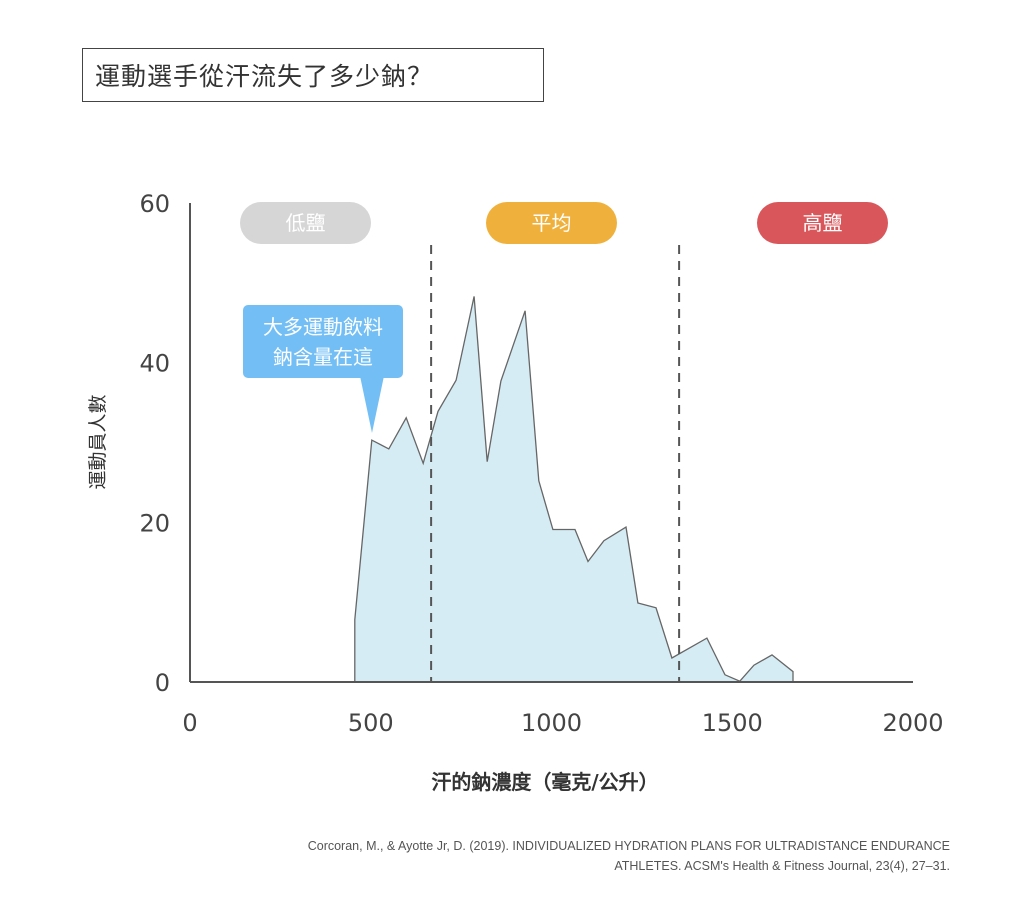 The width and height of the screenshot is (1024, 917). I want to click on zone-label: 平均, so click(552, 223).